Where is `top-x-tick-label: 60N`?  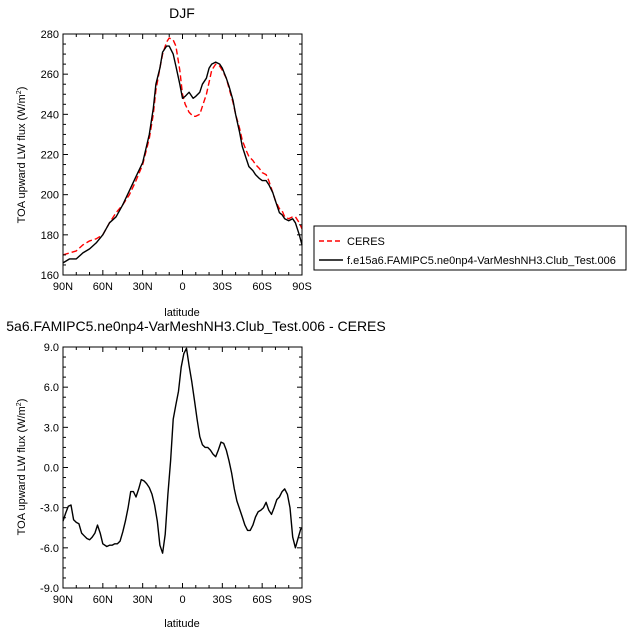 top-x-tick-label: 60N is located at coordinates (103, 287).